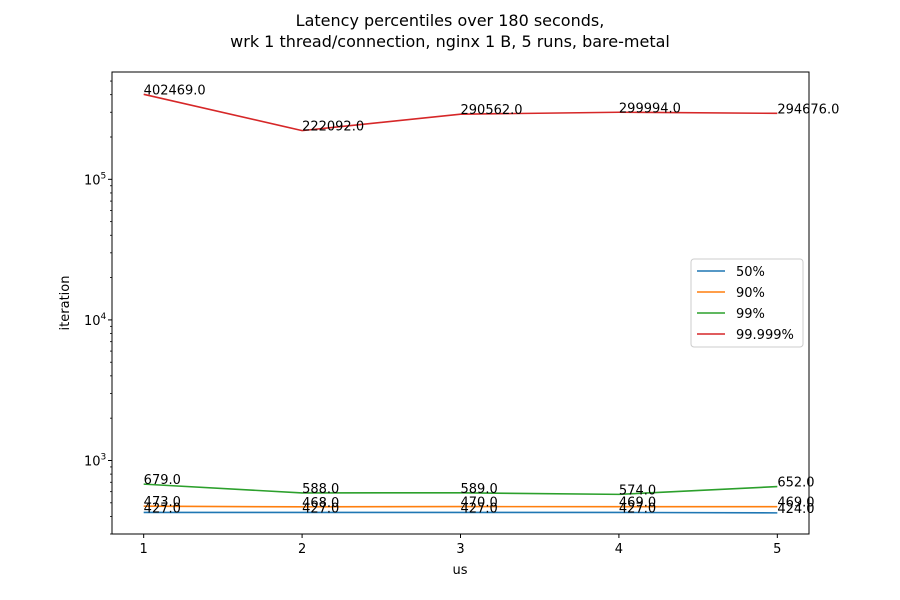 The image size is (900, 600). Describe the element at coordinates (795, 483) in the screenshot. I see `data-label: 652.0` at that location.